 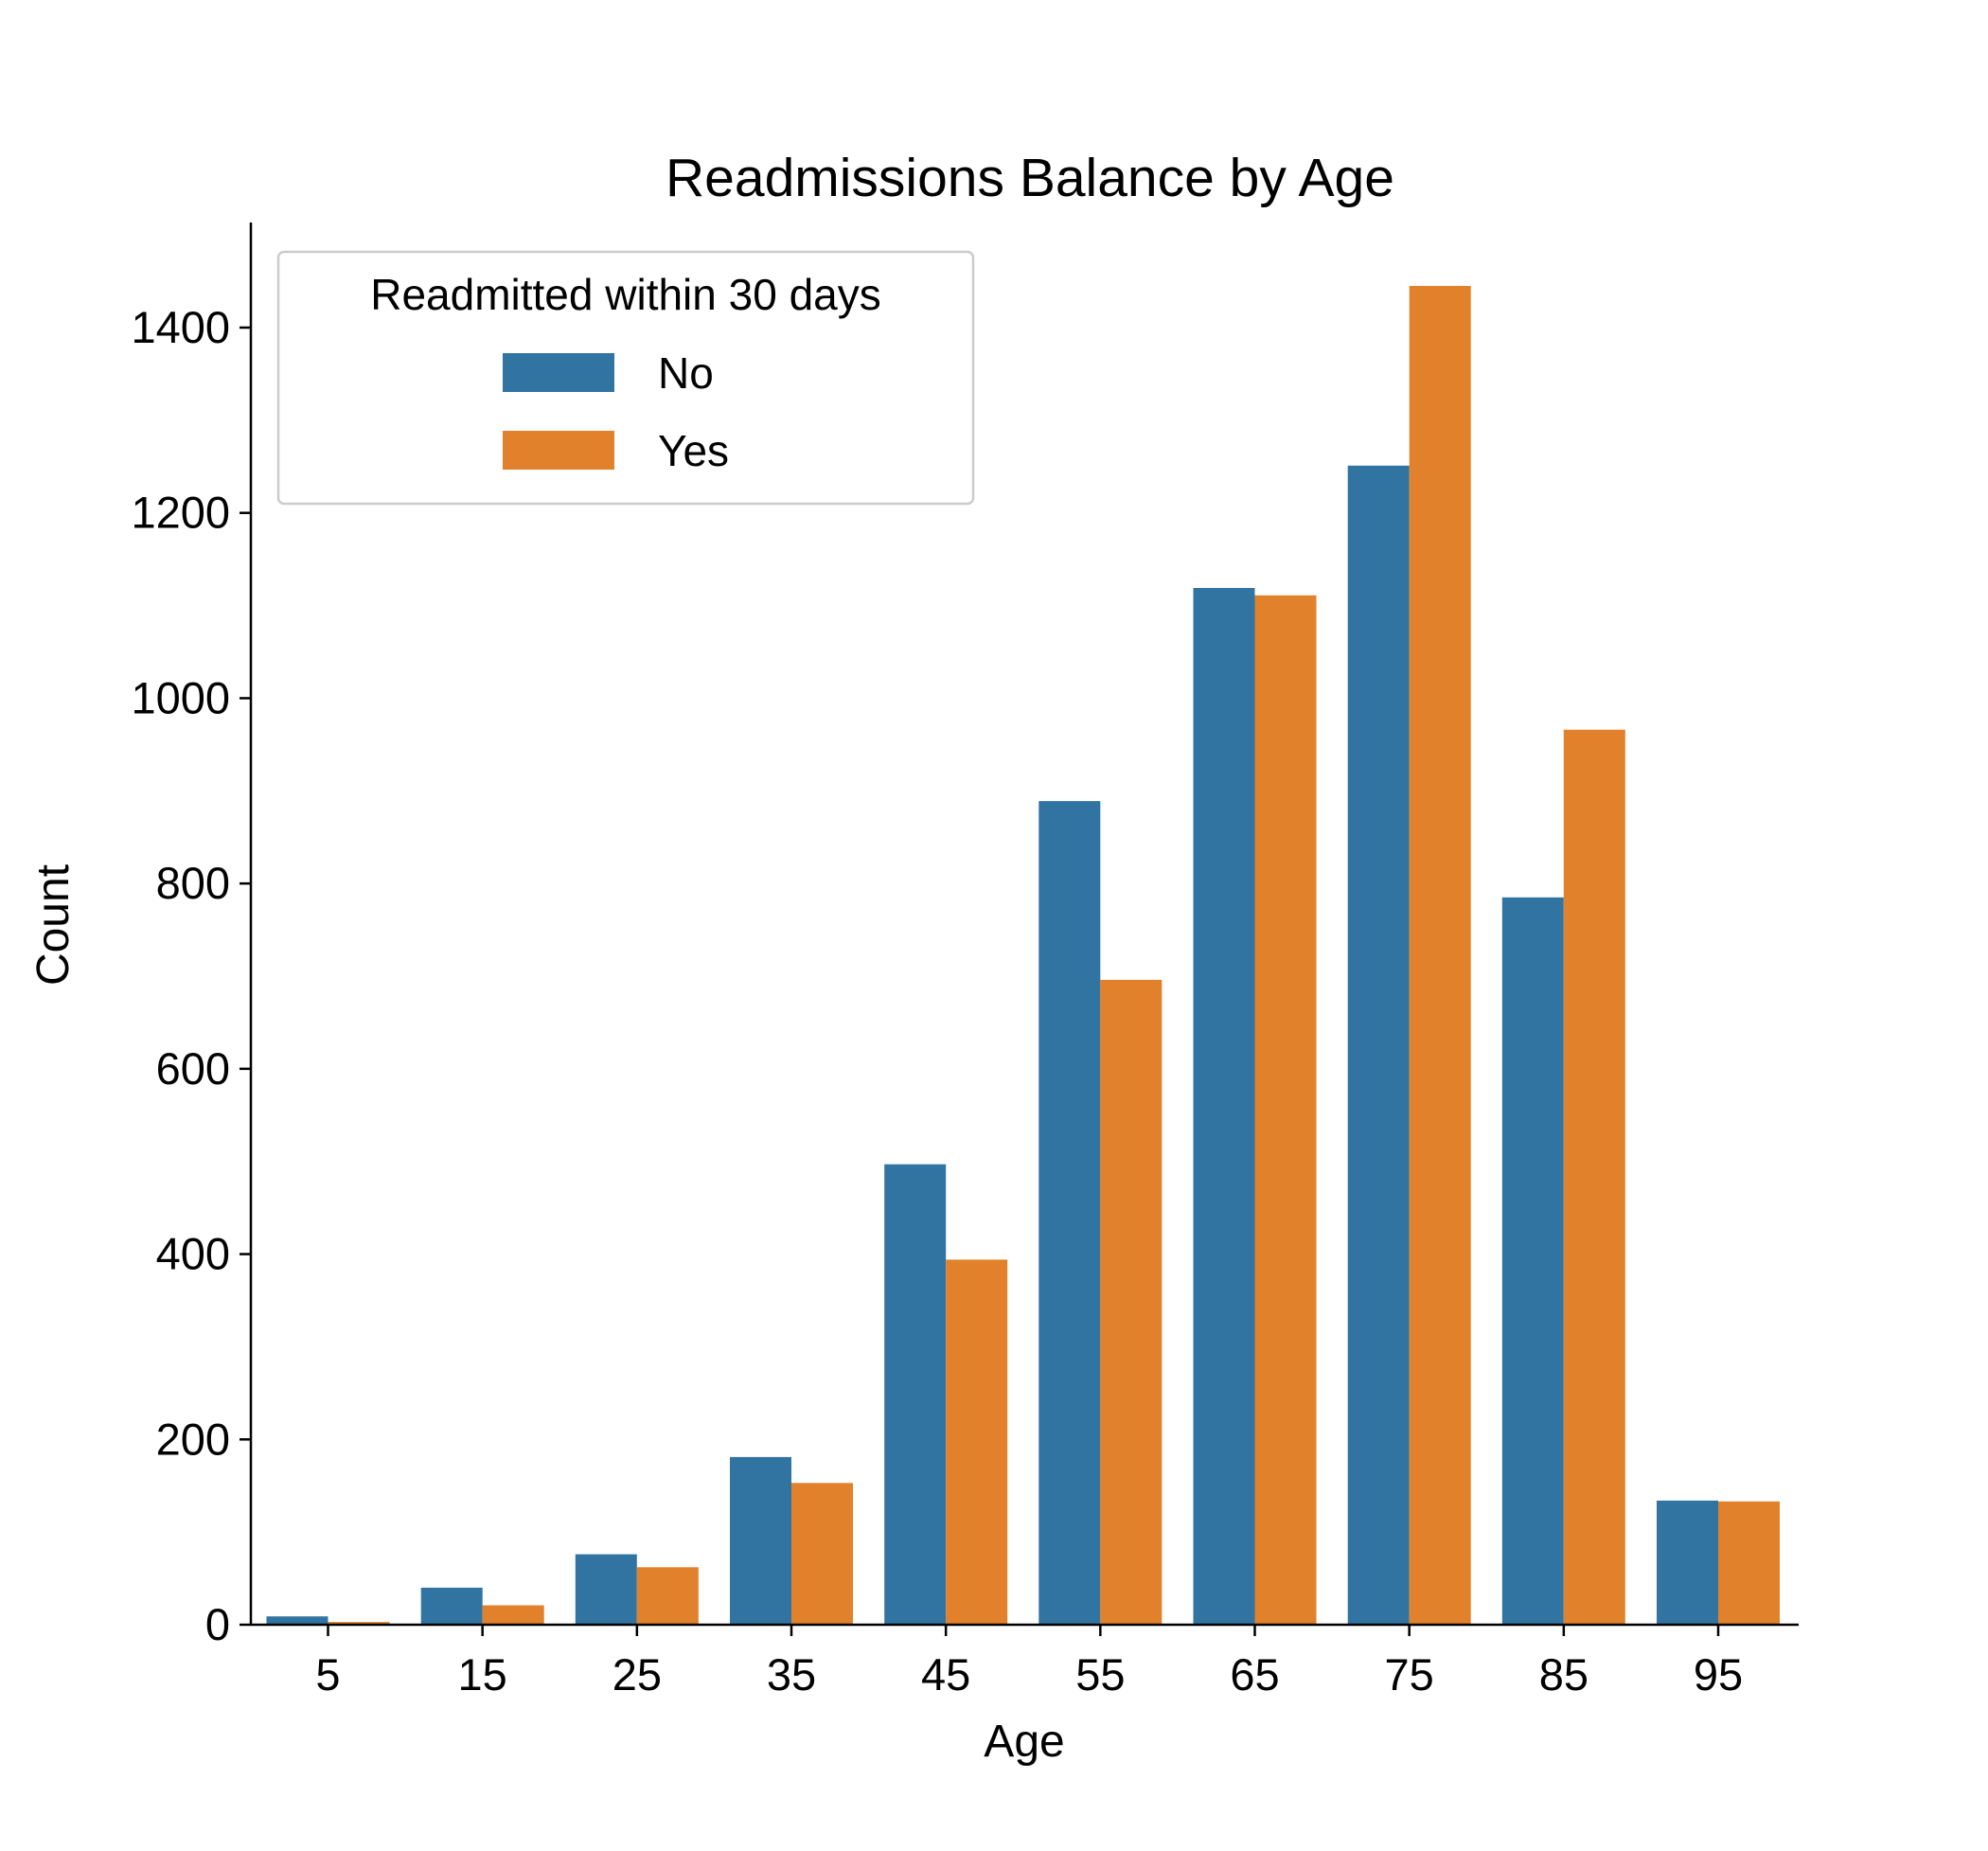 What do you see at coordinates (1409, 1674) in the screenshot?
I see `x-tick-label: 75` at bounding box center [1409, 1674].